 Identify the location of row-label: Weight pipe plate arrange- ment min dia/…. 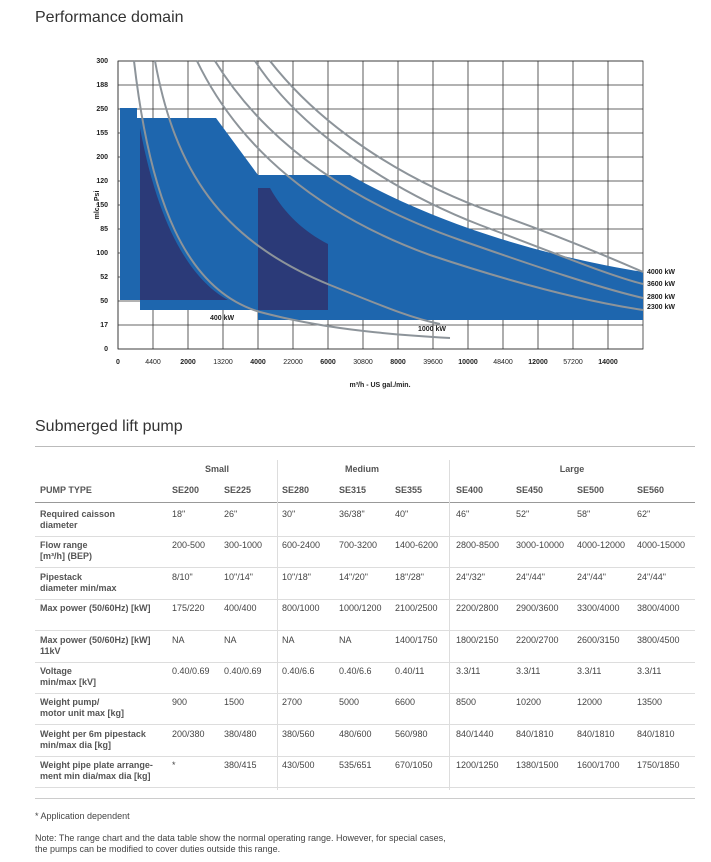
(96, 771).